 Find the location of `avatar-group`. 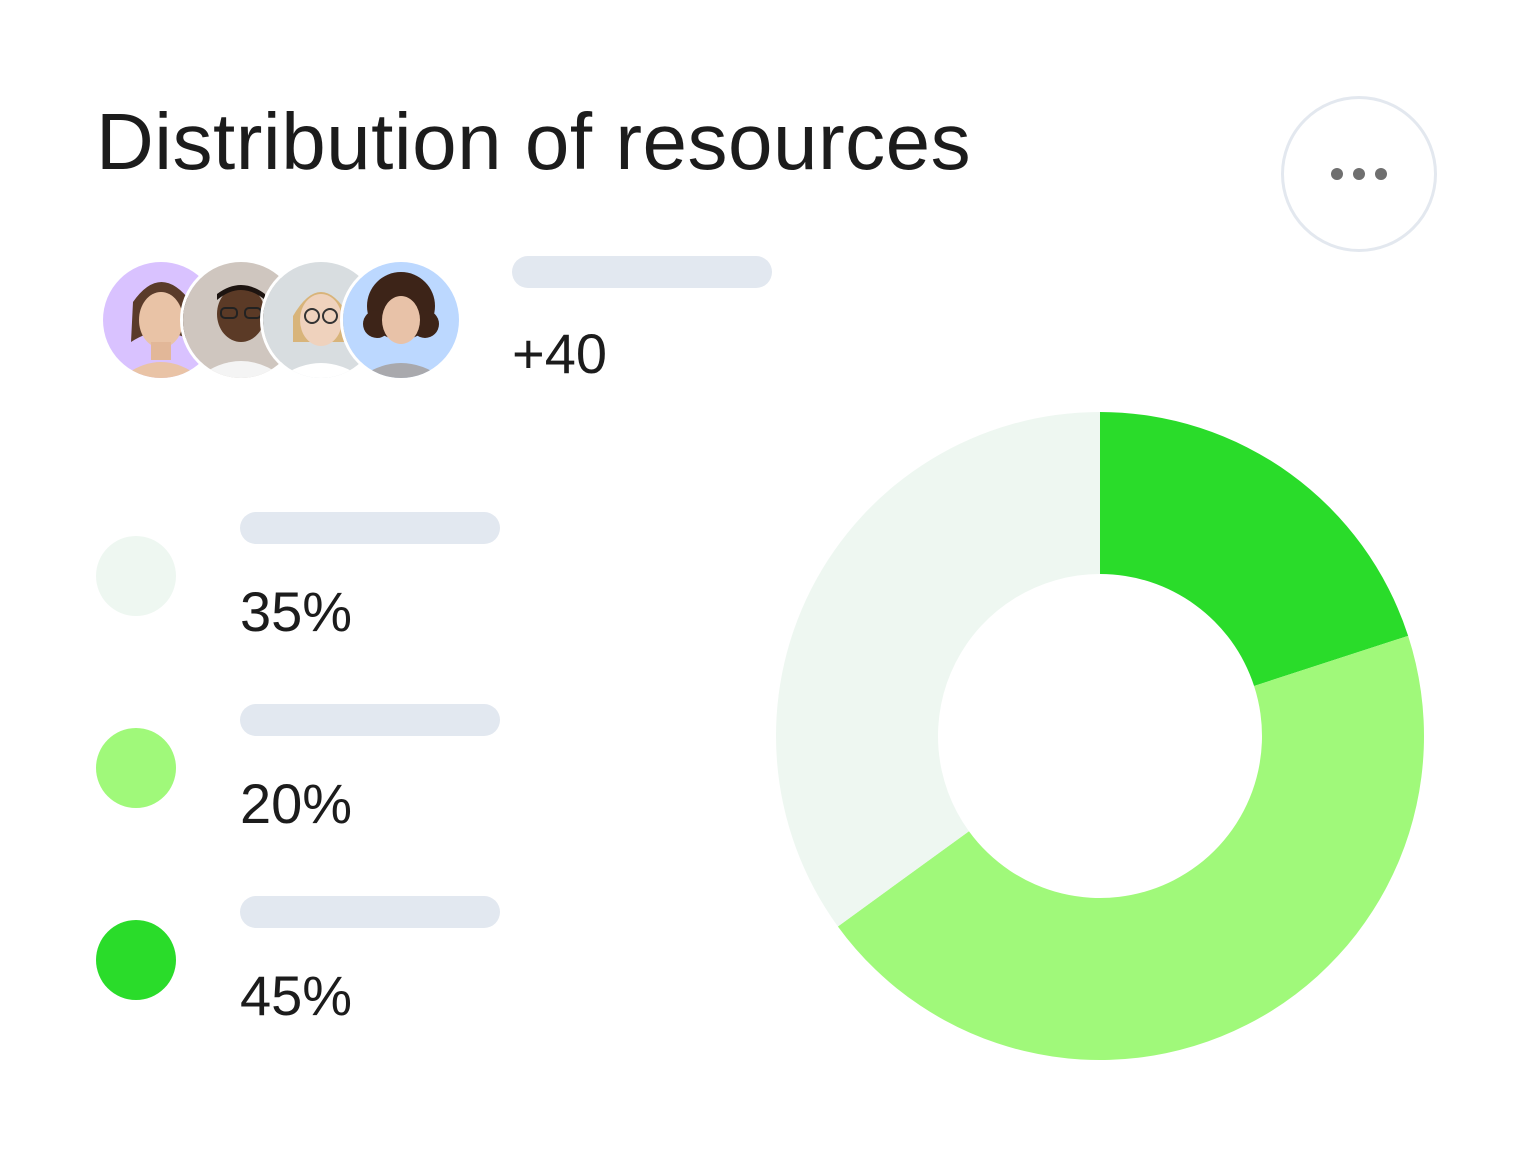

avatar-group is located at coordinates (282, 320).